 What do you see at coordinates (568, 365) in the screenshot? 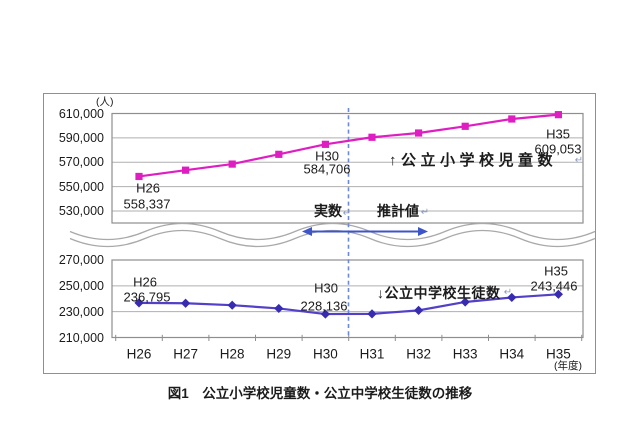
I see `x-axis-unit-label: (年度)` at bounding box center [568, 365].